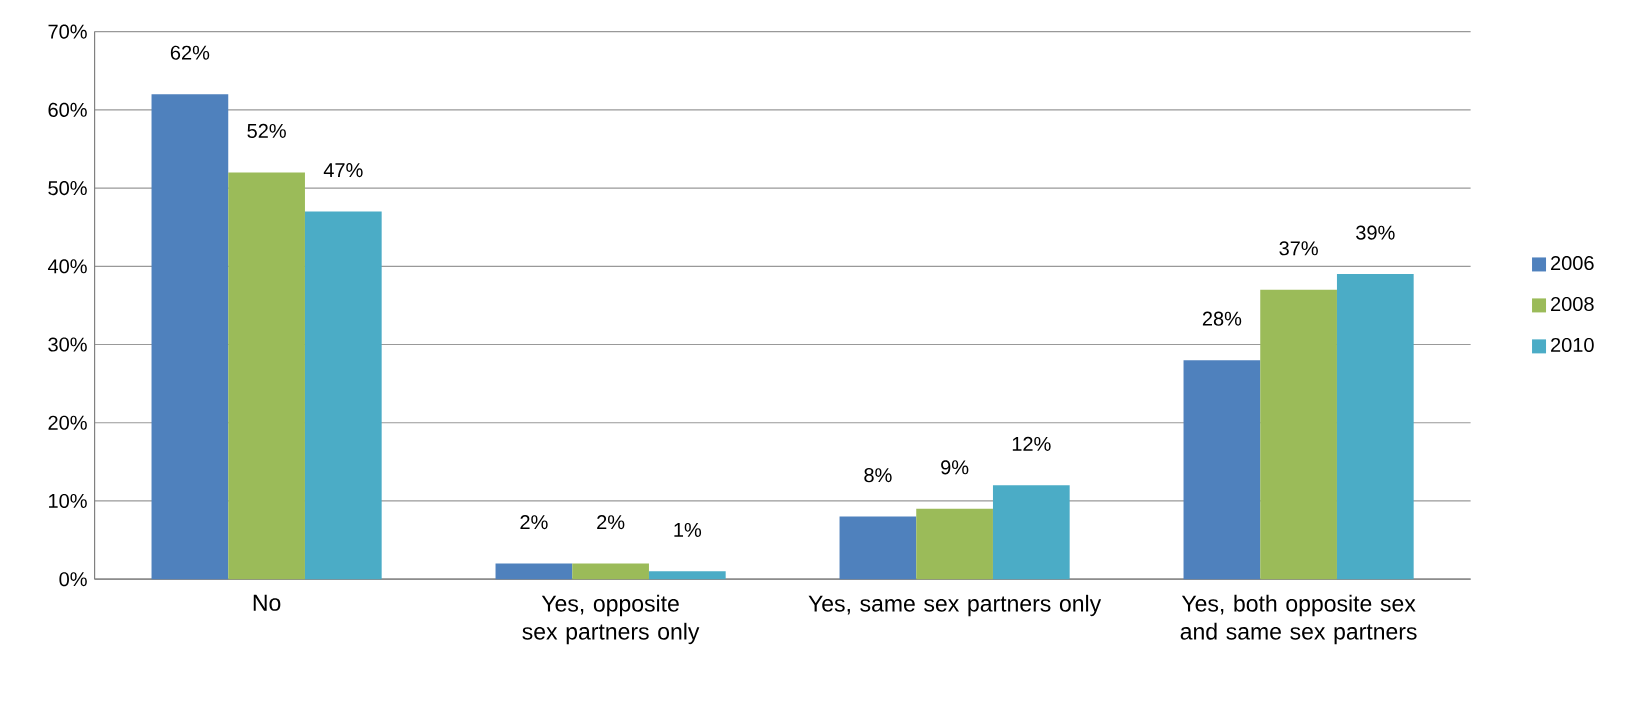  What do you see at coordinates (67, 31) in the screenshot?
I see `y-tick-label: 70%` at bounding box center [67, 31].